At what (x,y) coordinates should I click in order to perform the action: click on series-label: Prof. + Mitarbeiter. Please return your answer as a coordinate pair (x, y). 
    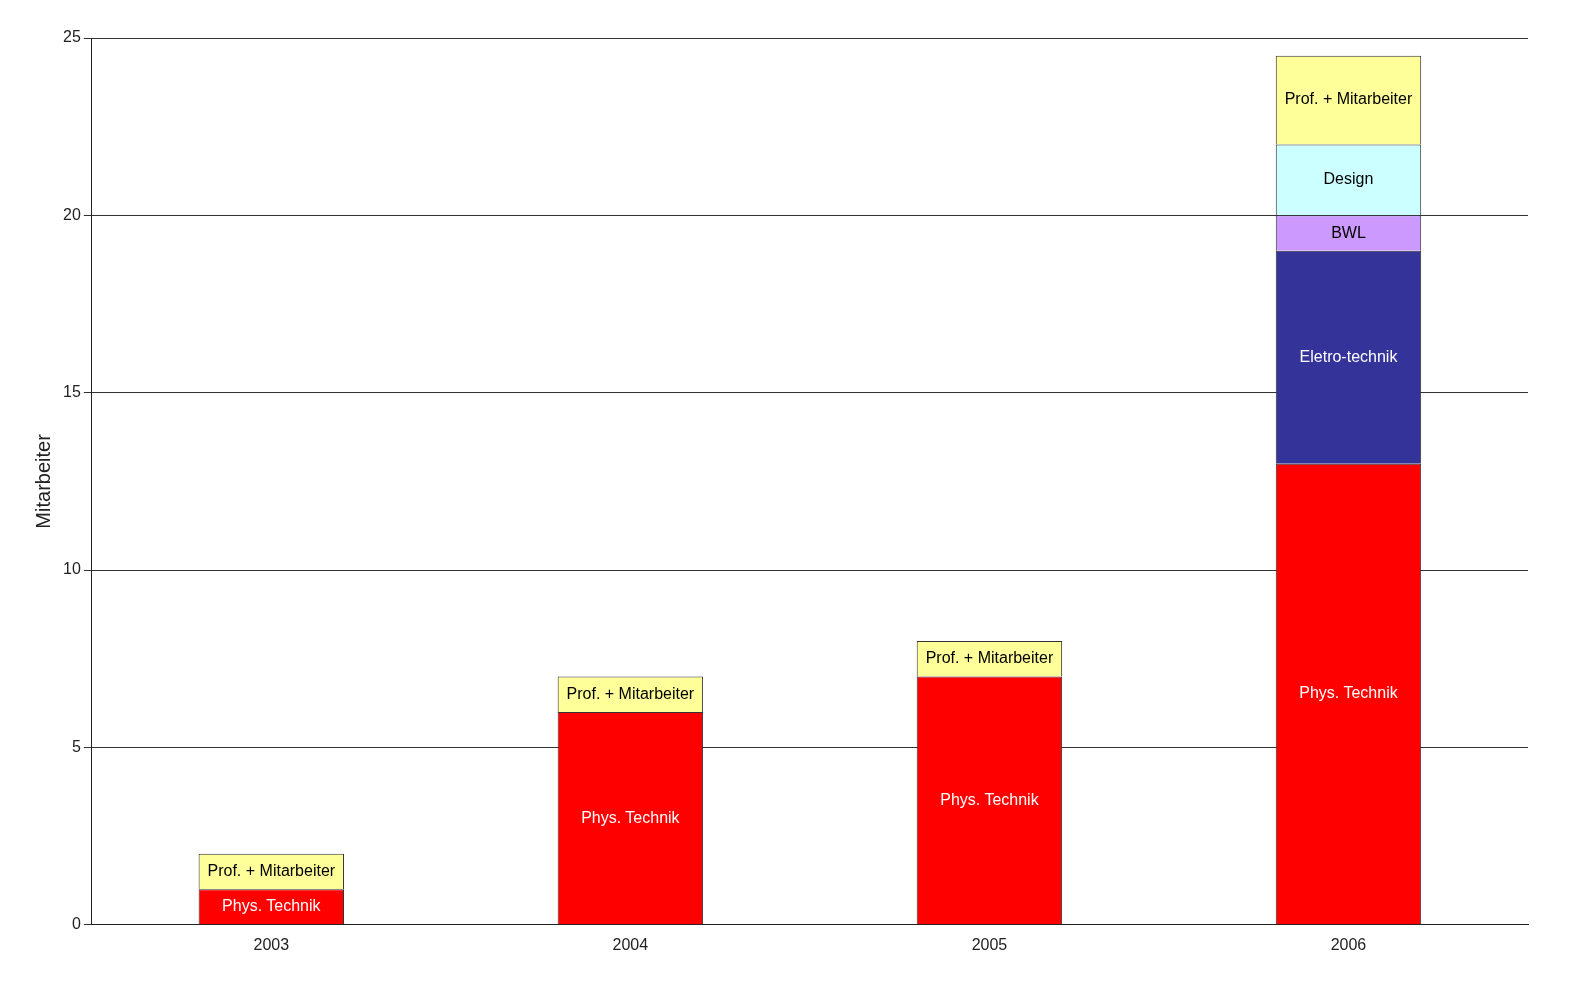
    Looking at the image, I should click on (271, 870).